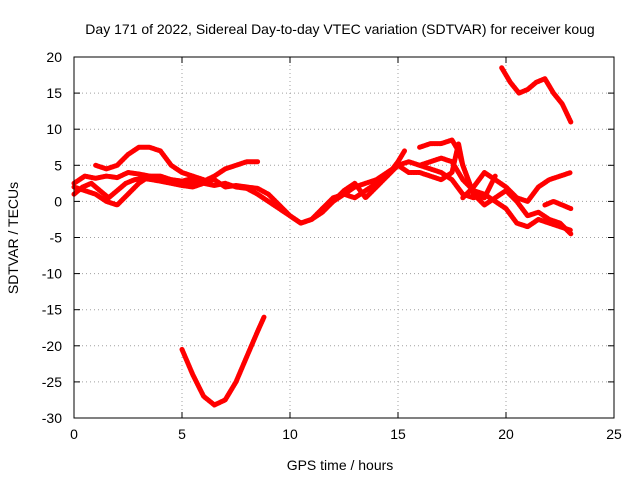 The image size is (640, 480). I want to click on y-tick-label: 20, so click(54, 57).